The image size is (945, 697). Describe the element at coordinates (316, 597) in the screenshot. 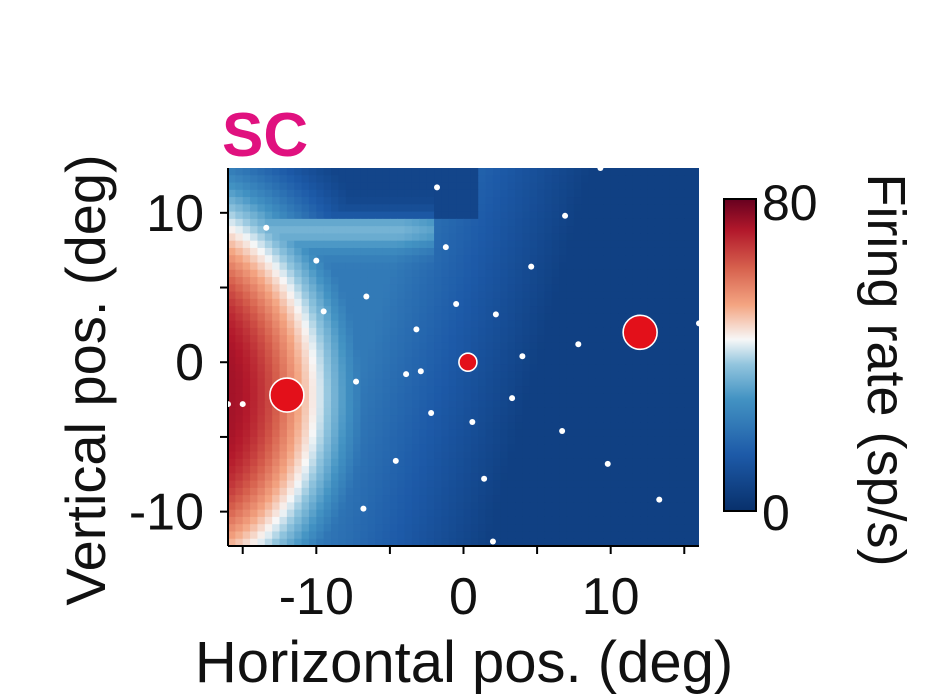

I see `x-tick-label: -10` at that location.